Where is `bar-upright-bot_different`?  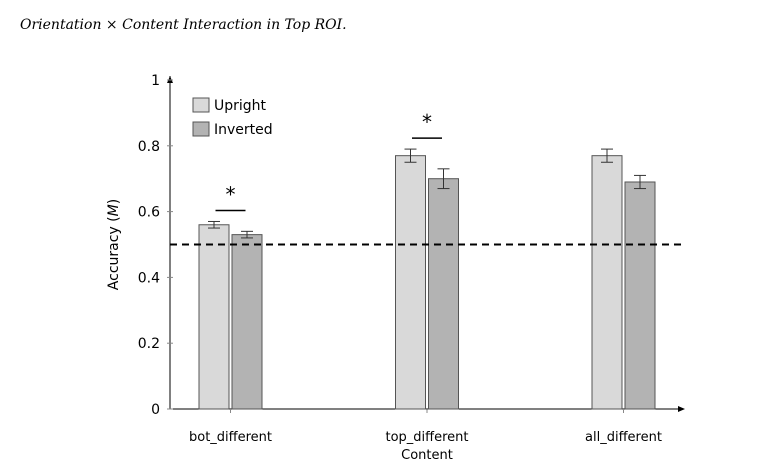
bar-upright-bot_different is located at coordinates (214, 317).